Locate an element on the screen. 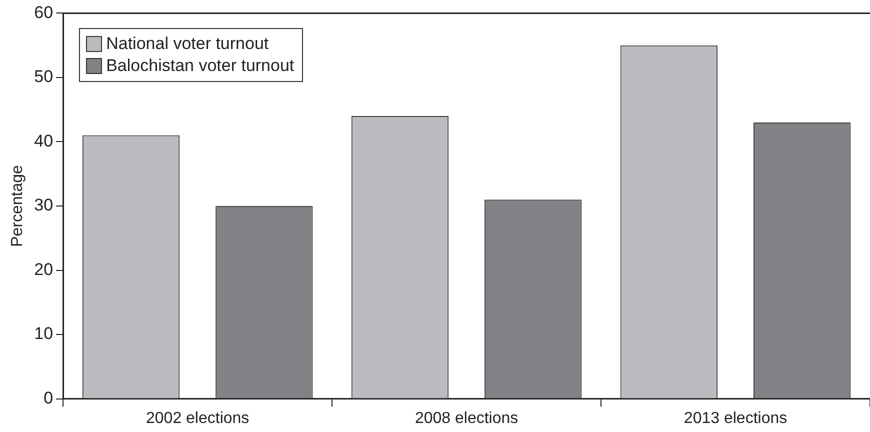  y-tick-label: 10 is located at coordinates (44, 334).